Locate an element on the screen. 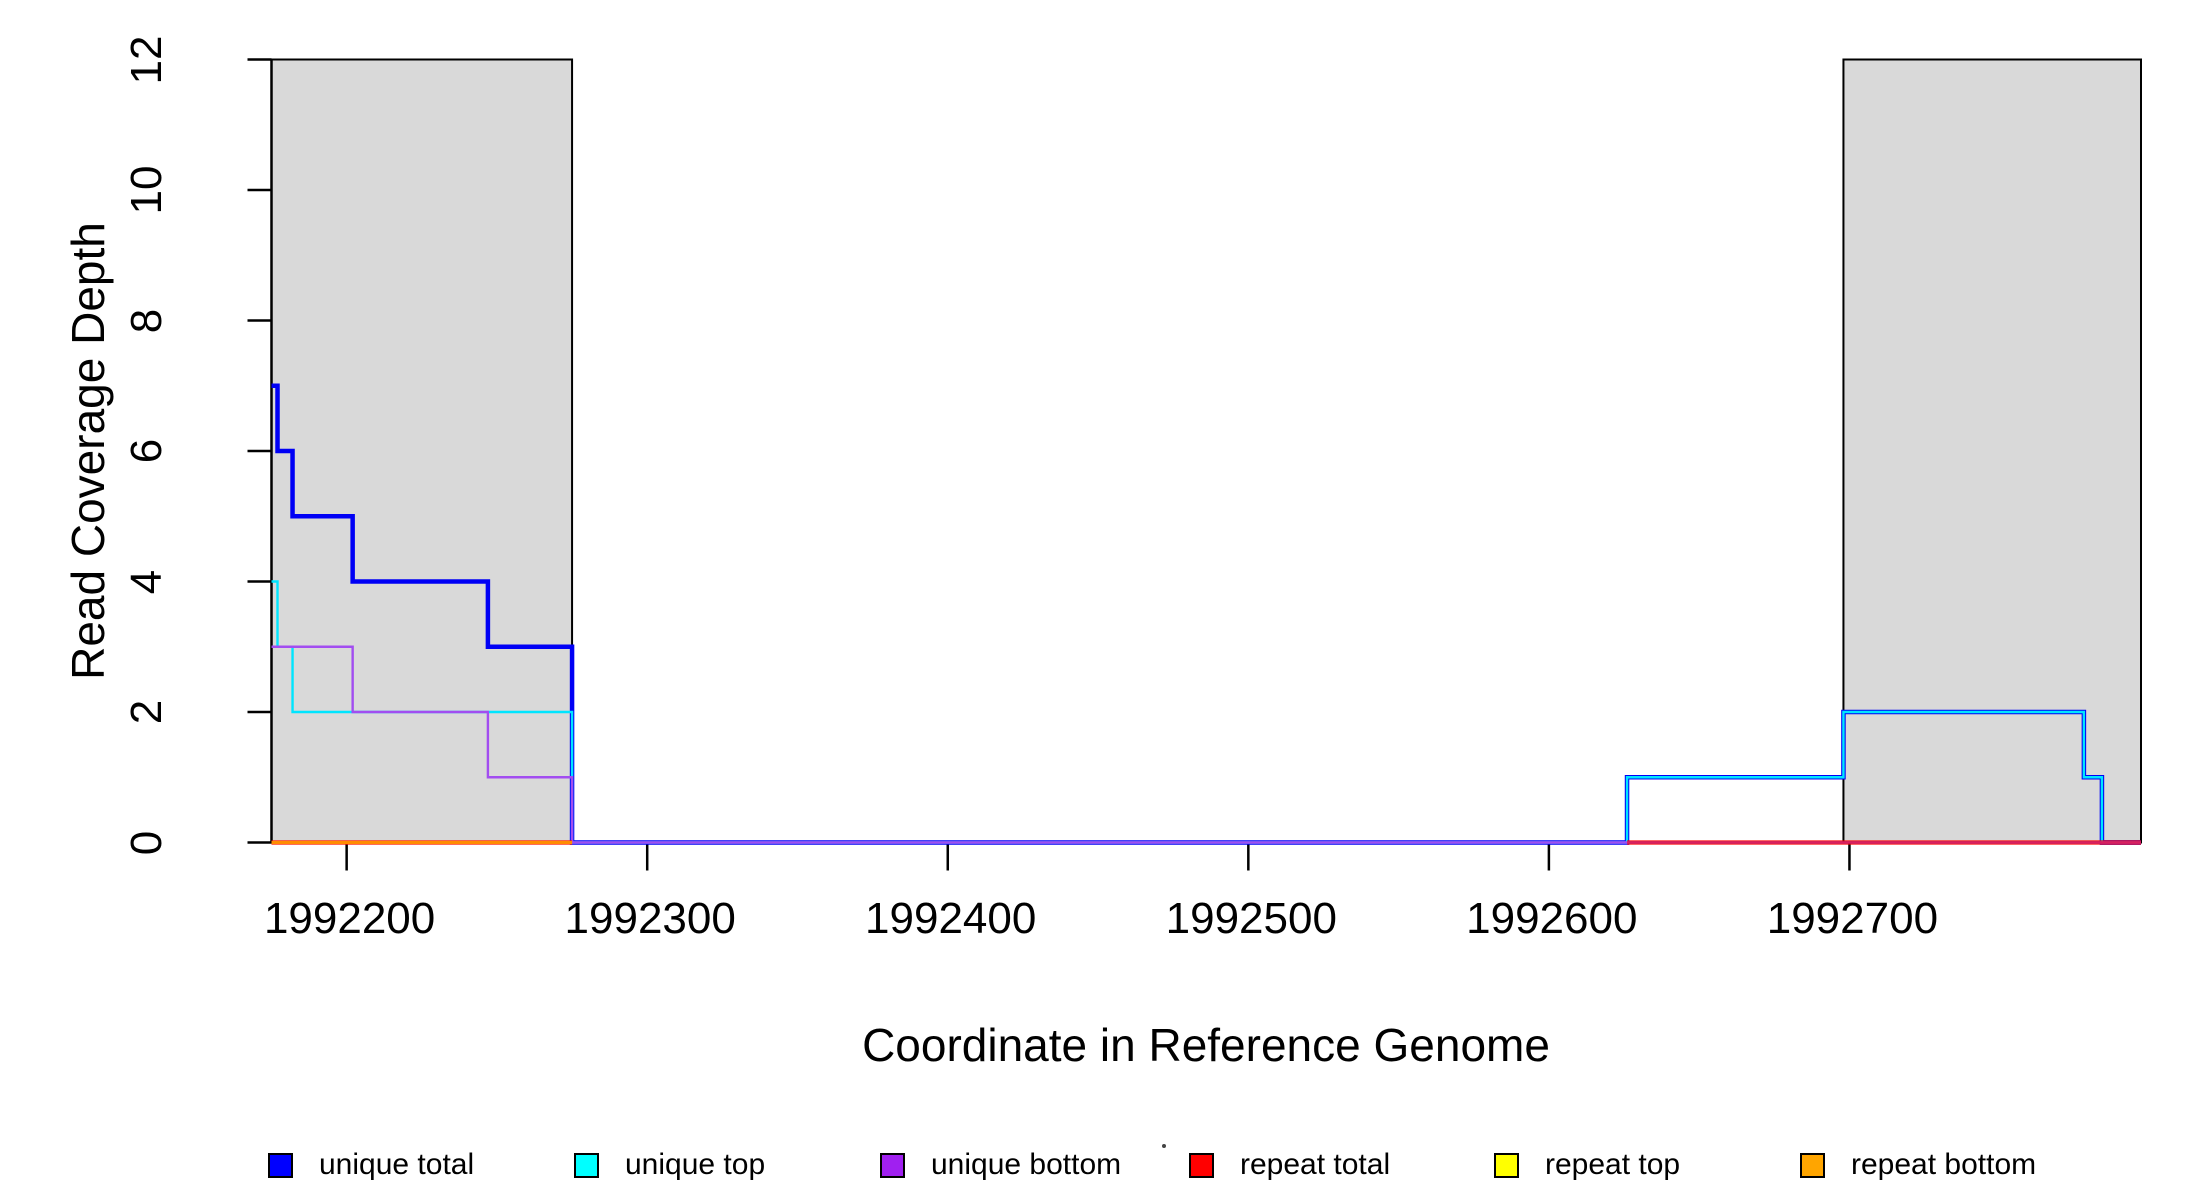 This screenshot has width=2200, height=1200. legend-item-unique-bottom: unique bottom is located at coordinates (1000, 1165).